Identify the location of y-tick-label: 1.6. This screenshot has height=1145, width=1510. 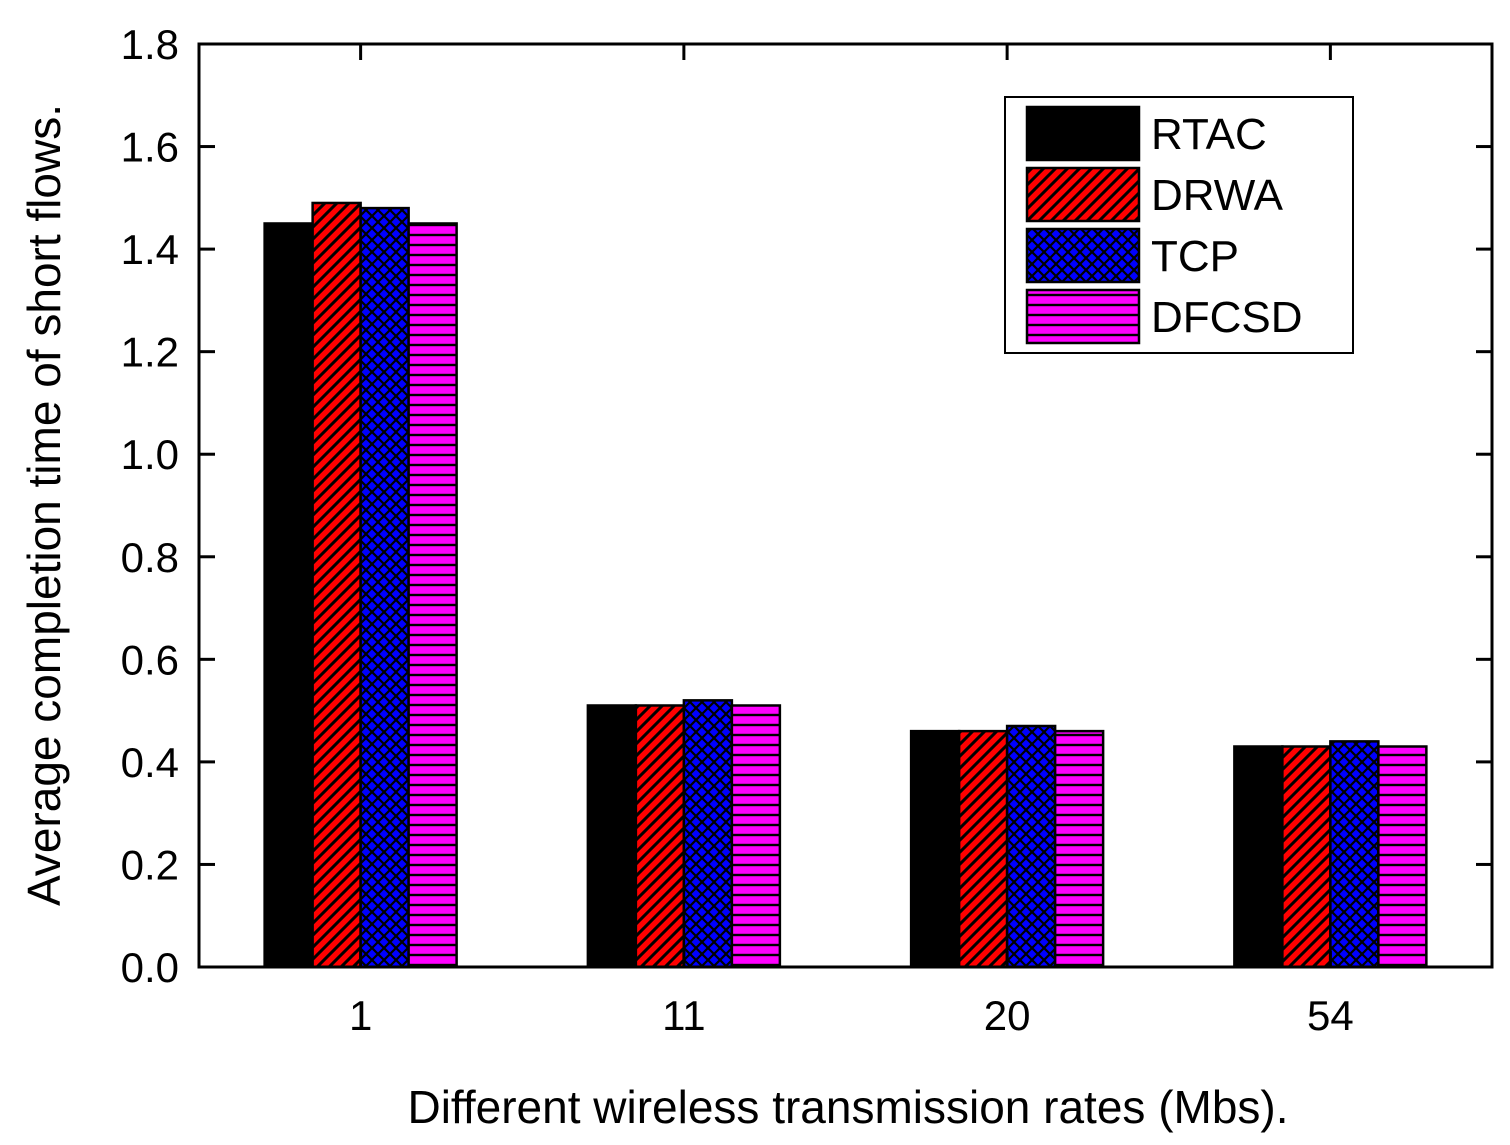
(150, 147).